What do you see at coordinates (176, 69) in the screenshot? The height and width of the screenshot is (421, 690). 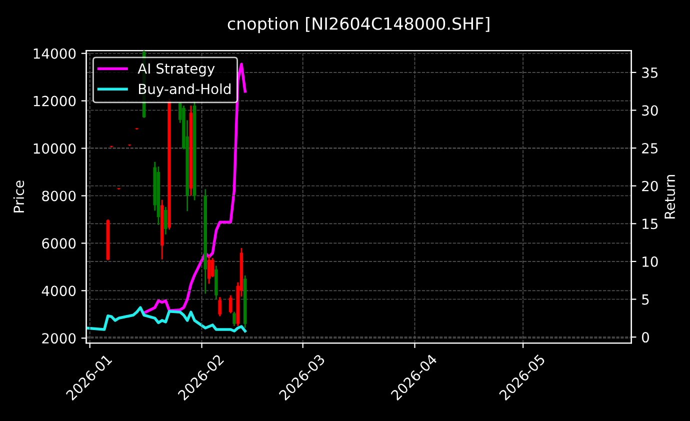 I see `legend-label: AI Strategy` at bounding box center [176, 69].